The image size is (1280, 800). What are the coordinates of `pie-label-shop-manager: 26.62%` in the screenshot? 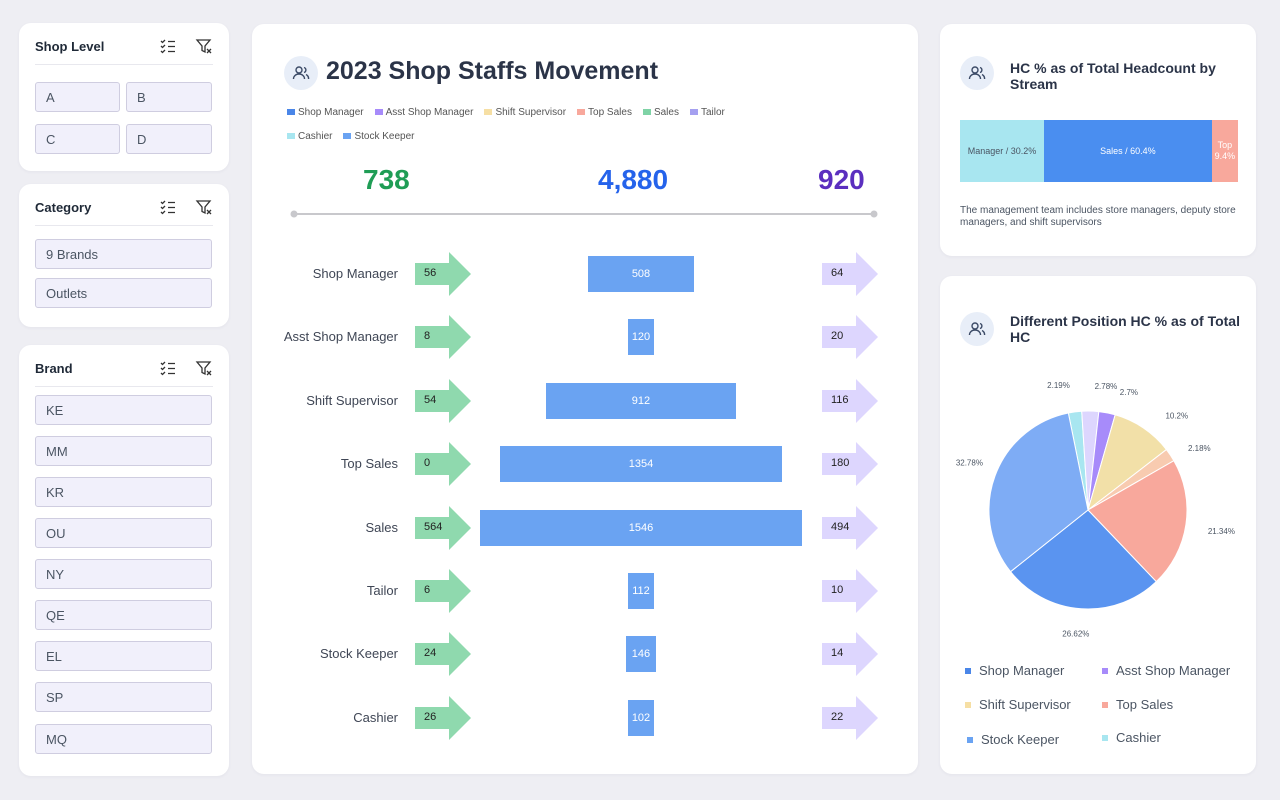 It's located at (1075, 634).